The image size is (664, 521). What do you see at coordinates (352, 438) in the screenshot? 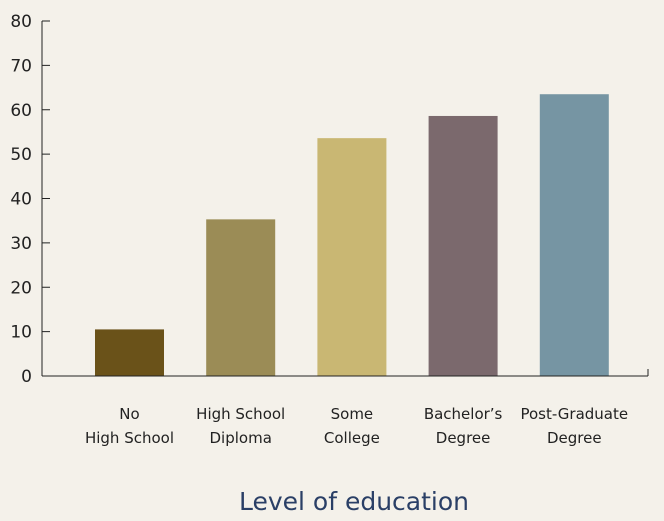
I see `x-category-label-line: College` at bounding box center [352, 438].